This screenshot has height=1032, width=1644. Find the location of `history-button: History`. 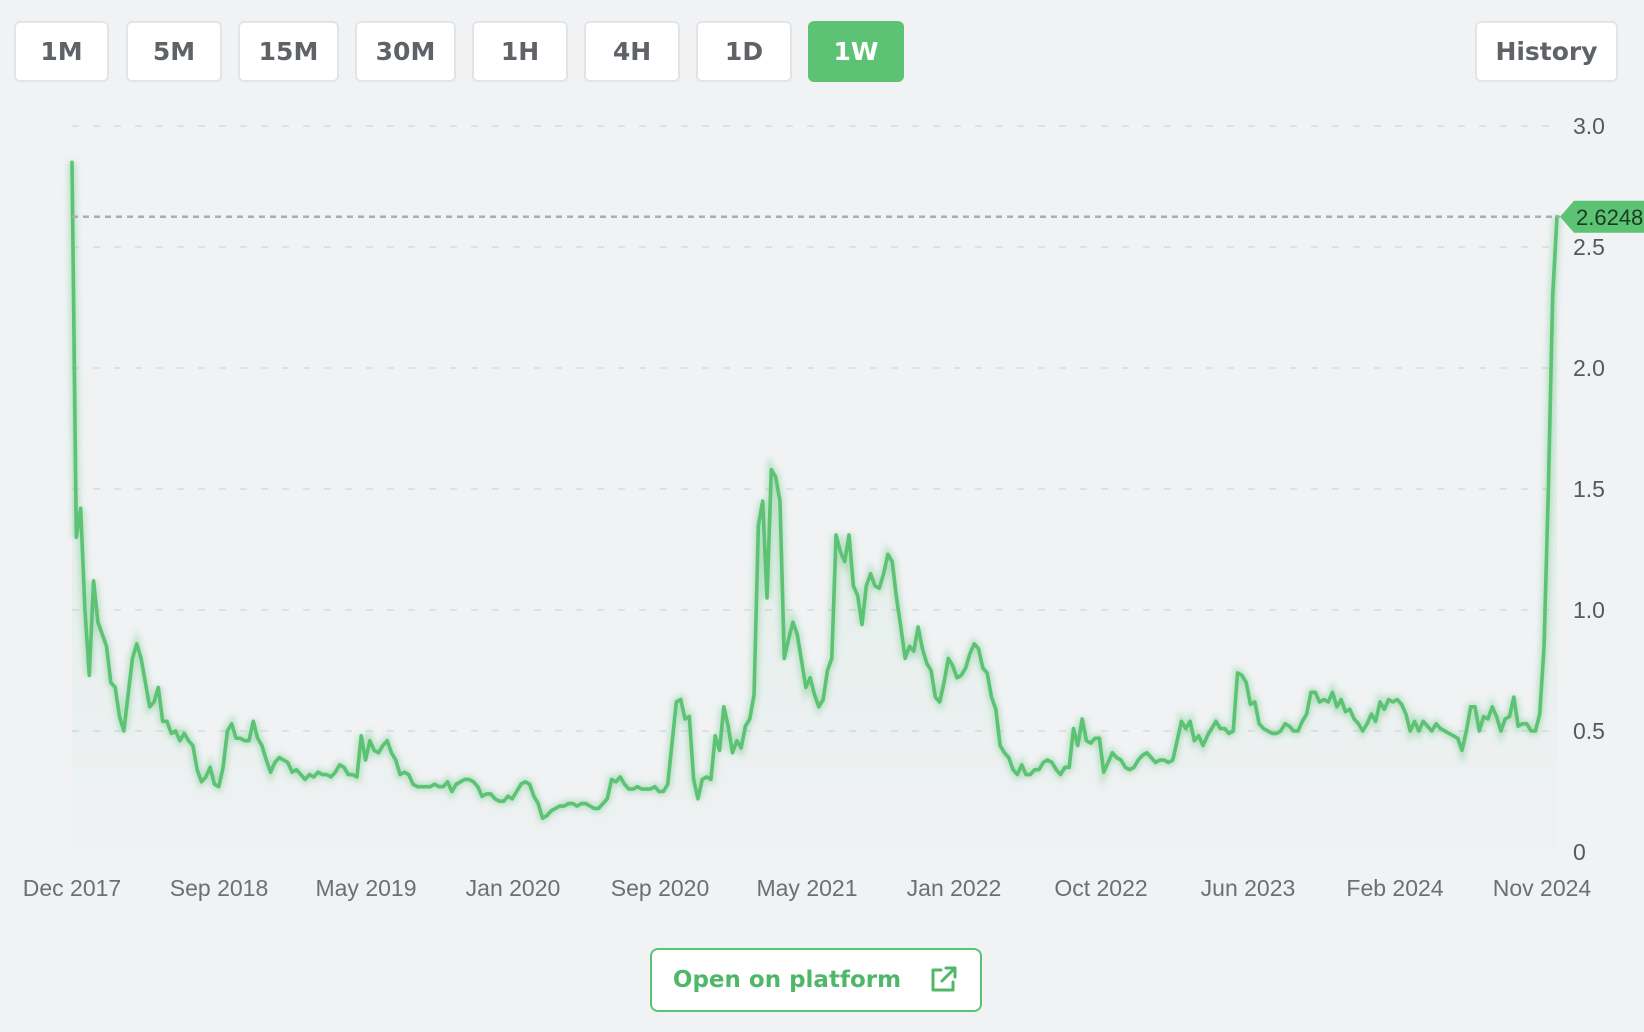

history-button: History is located at coordinates (1546, 51).